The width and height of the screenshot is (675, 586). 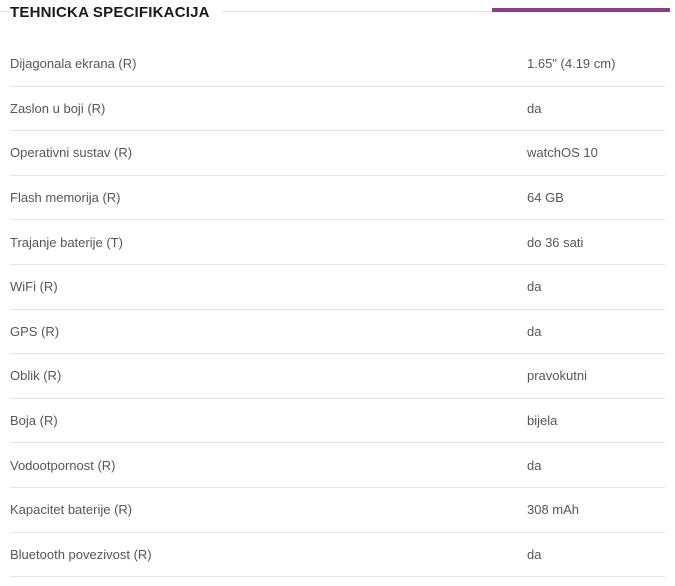 What do you see at coordinates (337, 332) in the screenshot?
I see `table-row: GPS (R) da` at bounding box center [337, 332].